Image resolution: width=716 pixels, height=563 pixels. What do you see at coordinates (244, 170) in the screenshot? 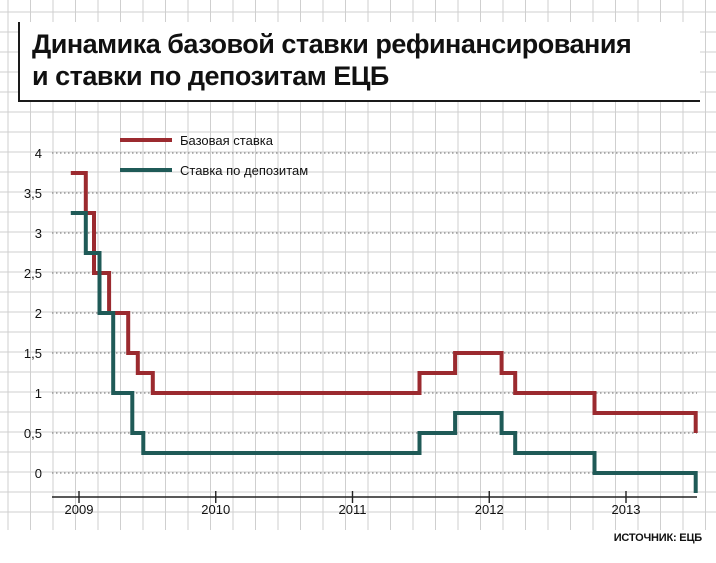
I see `legend-label: Ставка по депозитам` at bounding box center [244, 170].